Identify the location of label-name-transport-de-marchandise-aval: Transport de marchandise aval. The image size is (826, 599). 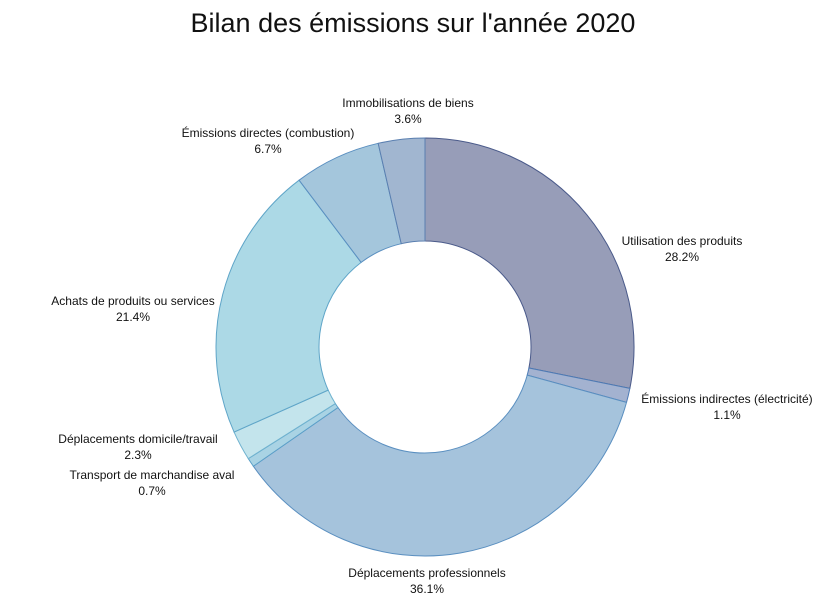
(152, 475).